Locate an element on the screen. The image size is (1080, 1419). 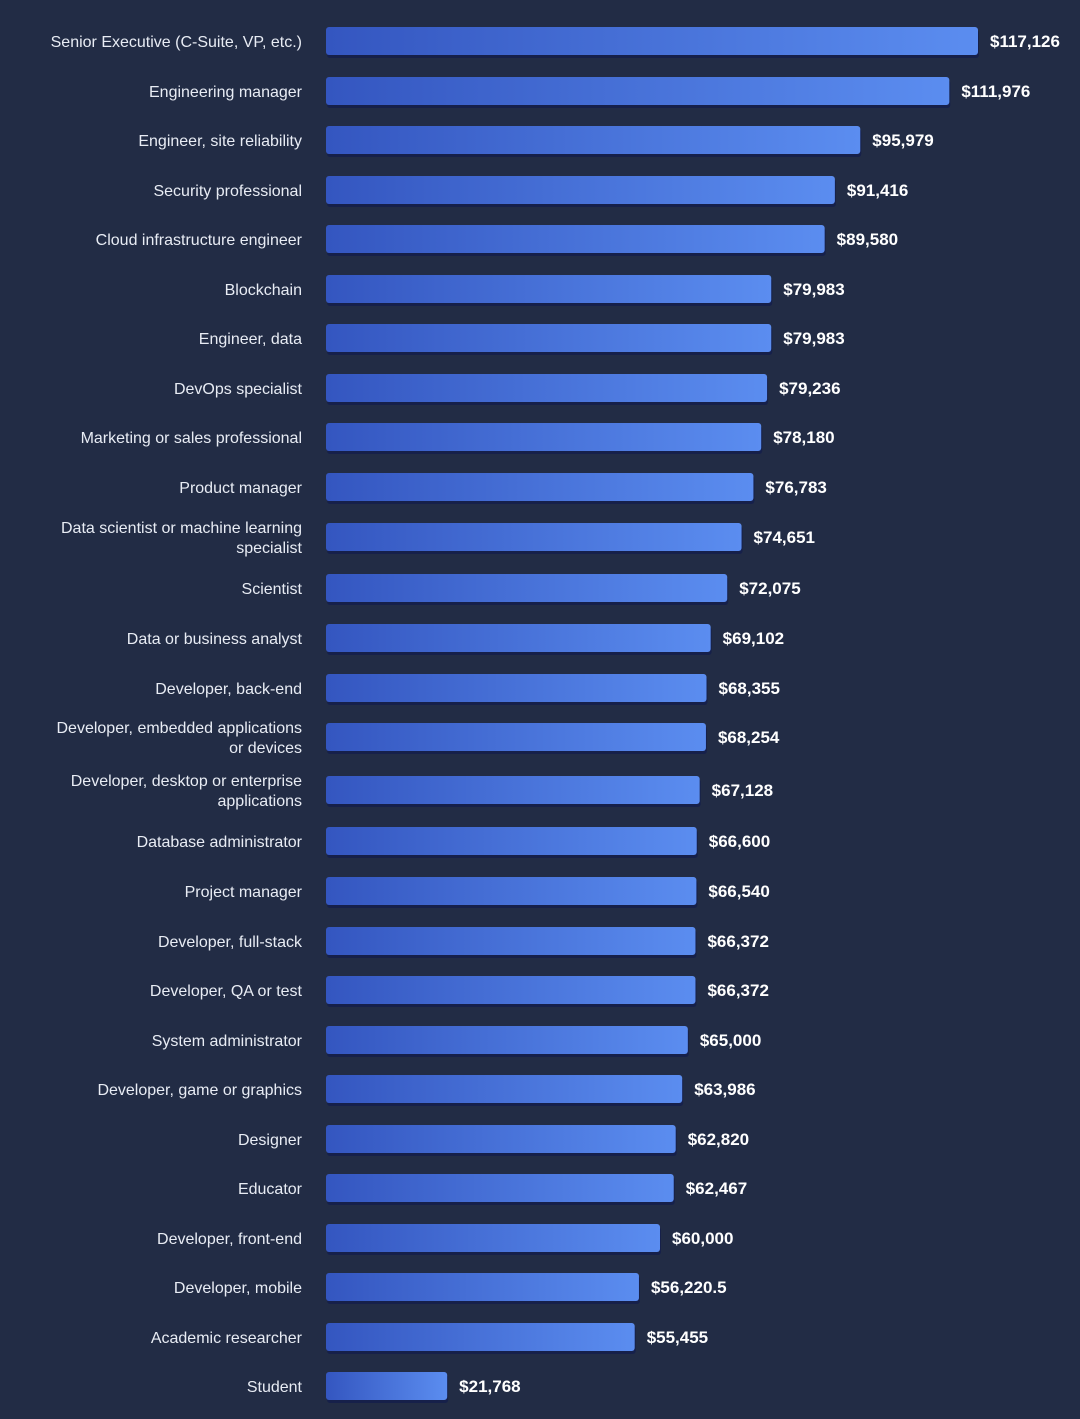
value-label: $95,979 is located at coordinates (902, 140).